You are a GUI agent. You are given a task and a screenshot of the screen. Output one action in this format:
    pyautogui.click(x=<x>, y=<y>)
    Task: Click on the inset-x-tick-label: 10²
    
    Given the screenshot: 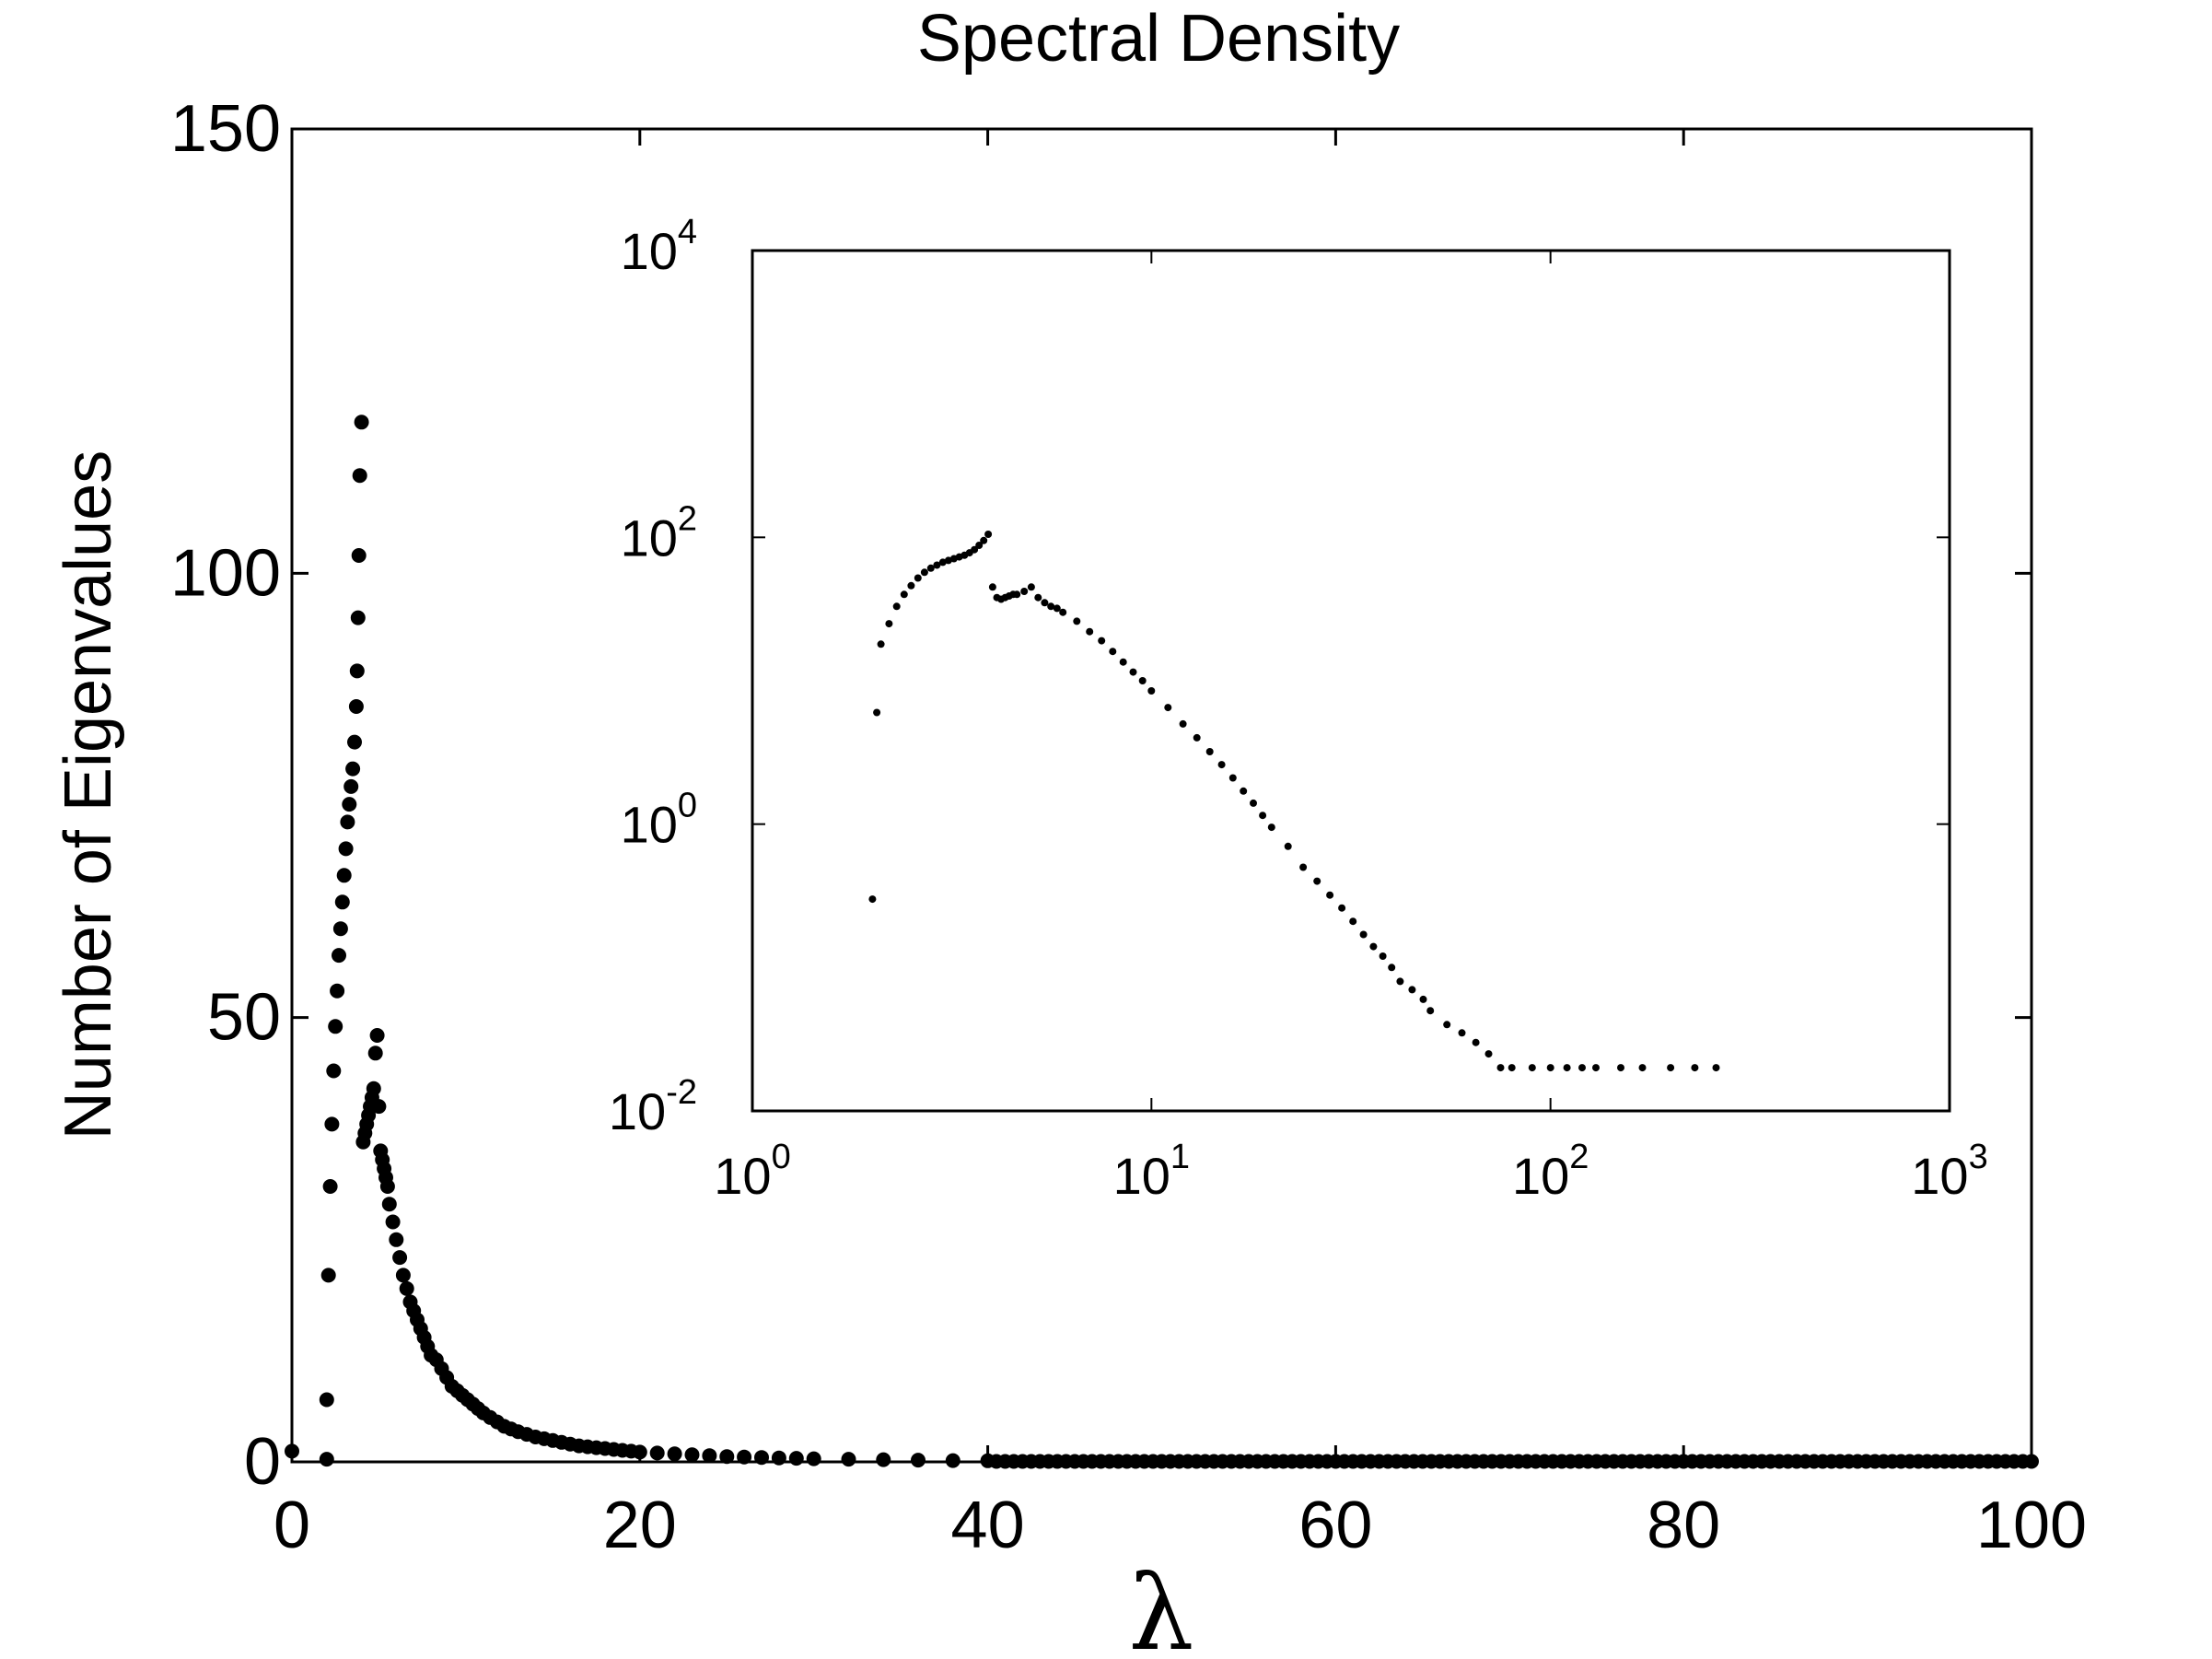 What is the action you would take?
    pyautogui.click(x=1551, y=1171)
    